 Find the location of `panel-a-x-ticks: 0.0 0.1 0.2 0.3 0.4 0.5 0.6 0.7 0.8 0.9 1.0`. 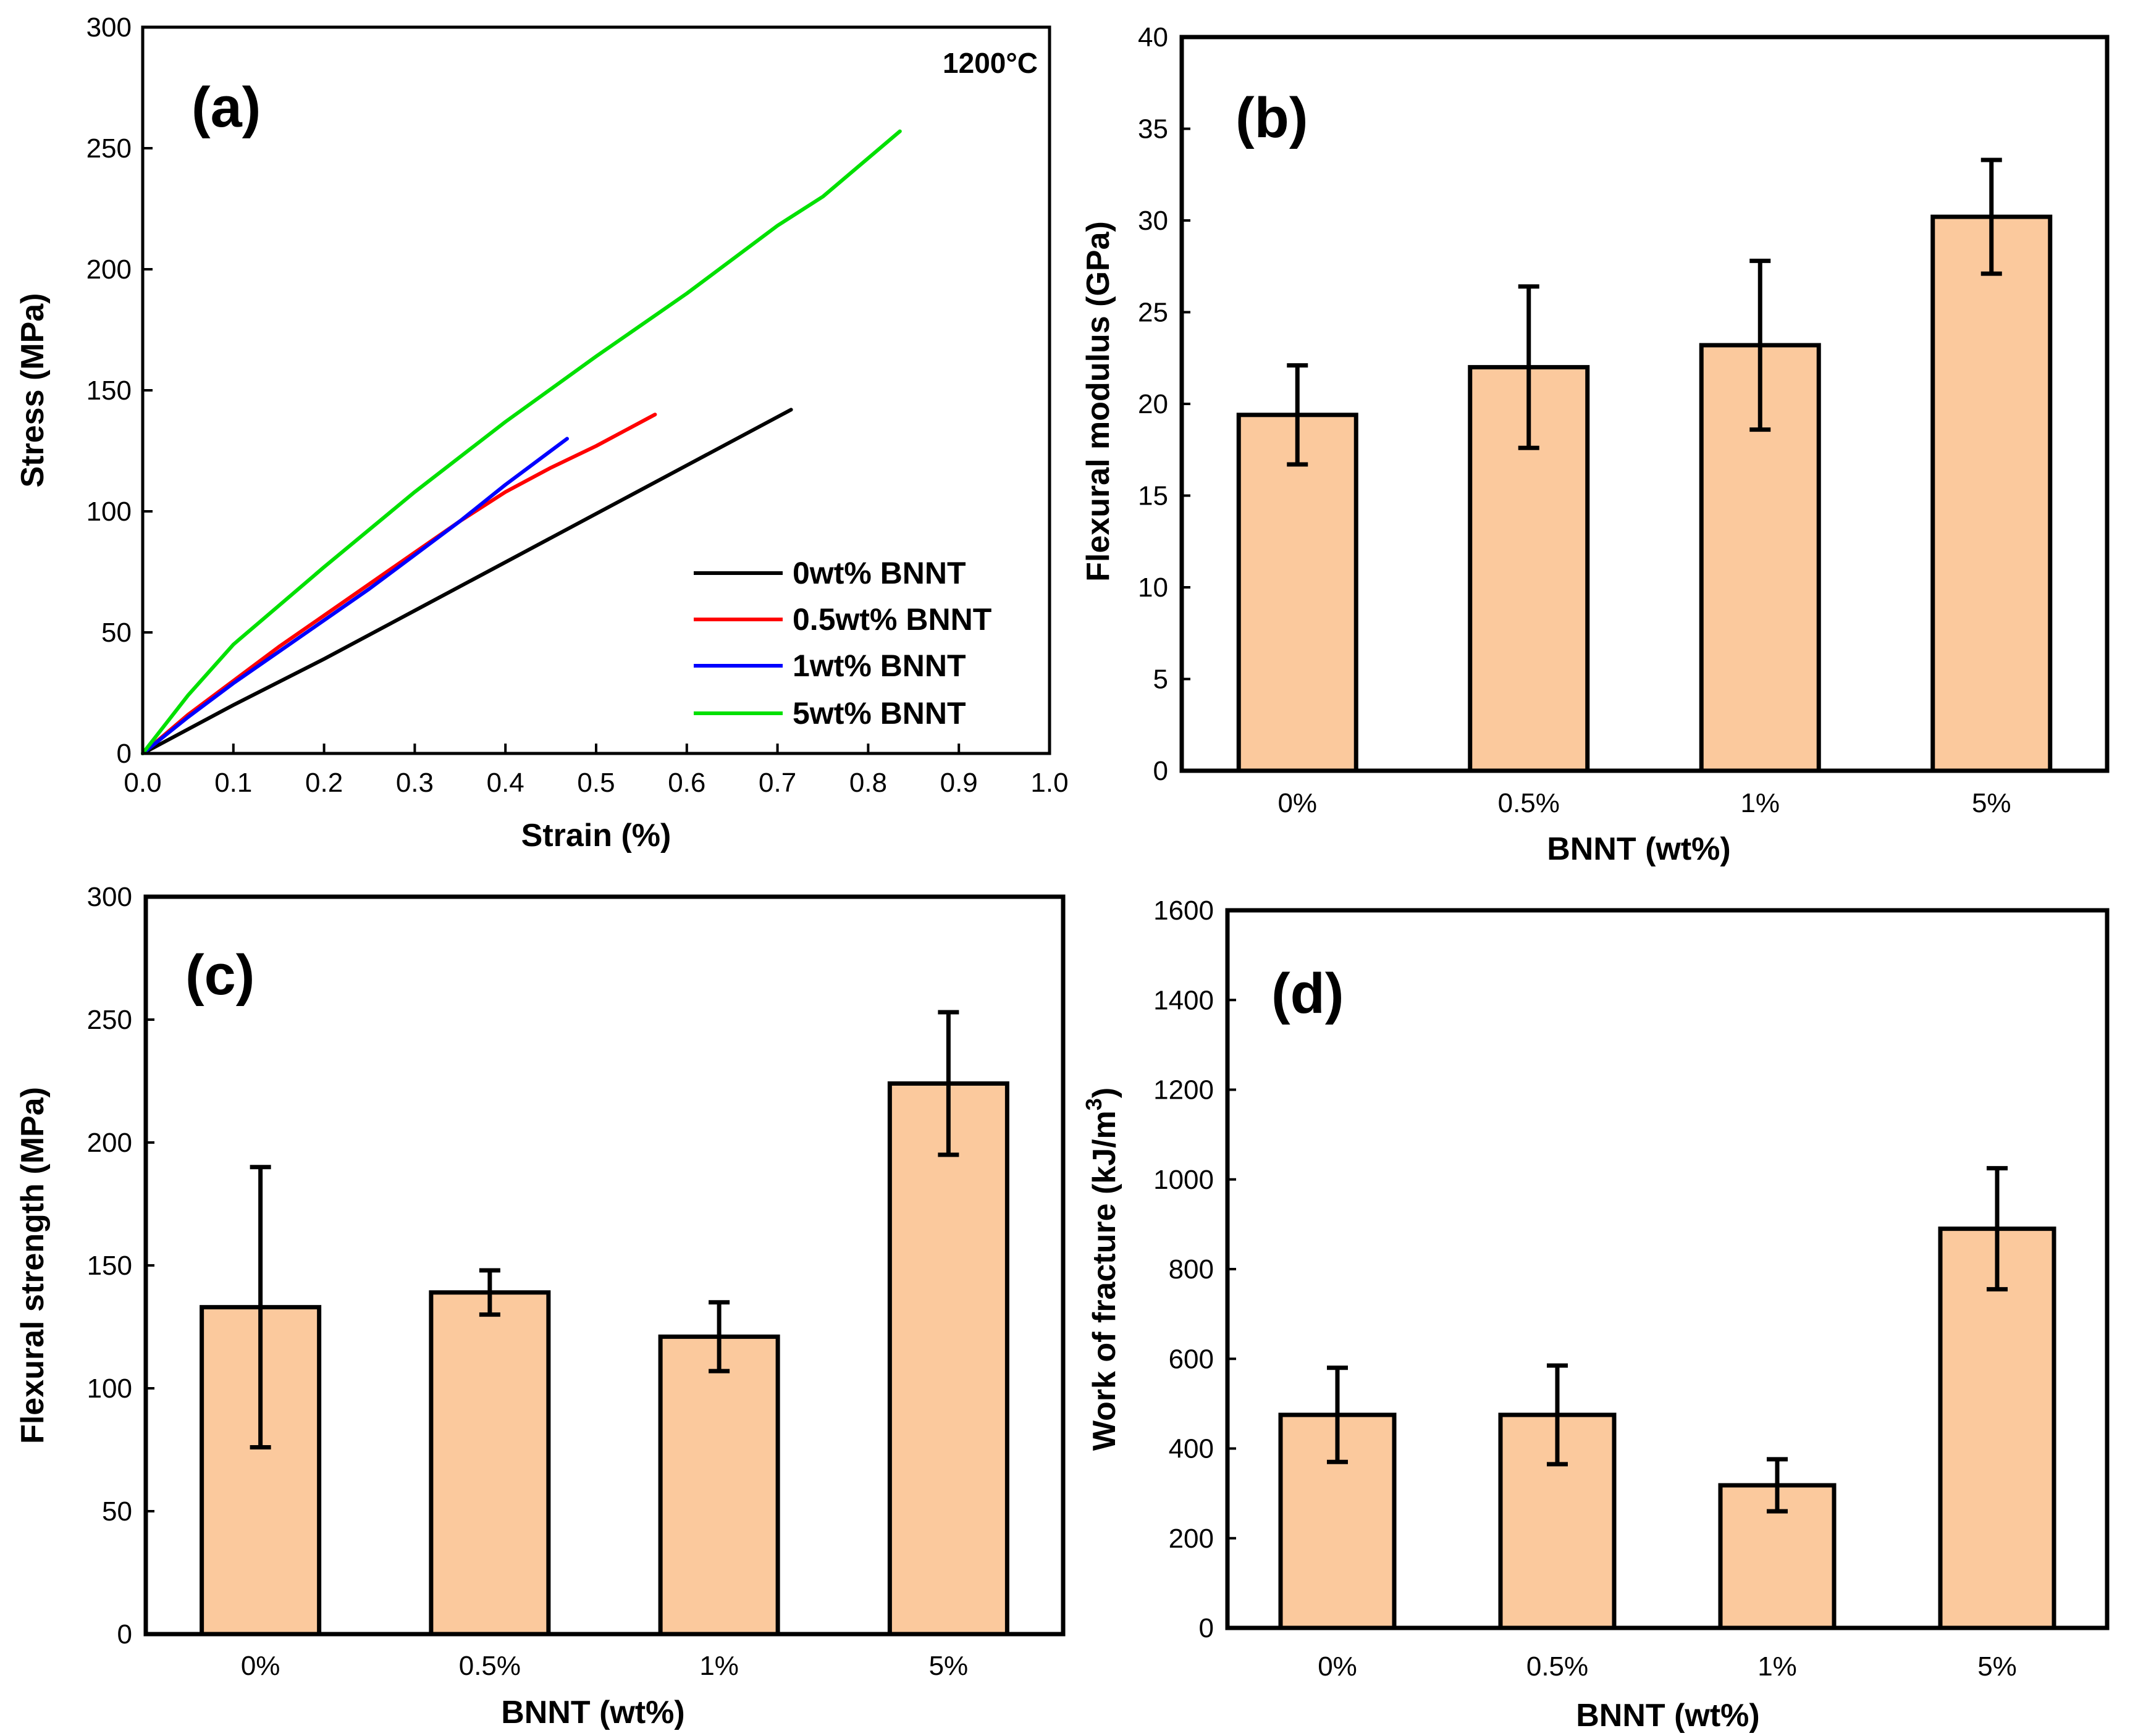

panel-a-x-ticks: 0.0 0.1 0.2 0.3 0.4 0.5 0.6 0.7 0.8 0.9 1.0 is located at coordinates (596, 771).